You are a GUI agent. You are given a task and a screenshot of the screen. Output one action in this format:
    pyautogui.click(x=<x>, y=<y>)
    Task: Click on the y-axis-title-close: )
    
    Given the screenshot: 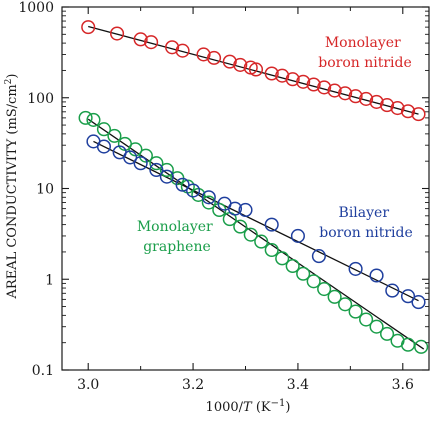 What is the action you would take?
    pyautogui.click(x=12, y=76)
    